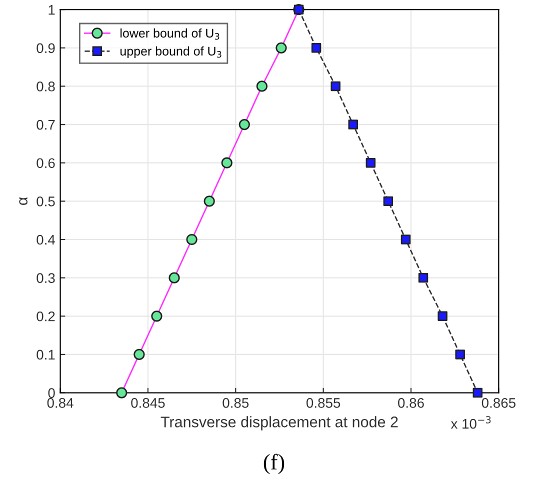  I want to click on legend-label: upper bound of U$_{3}$, so click(171, 52).